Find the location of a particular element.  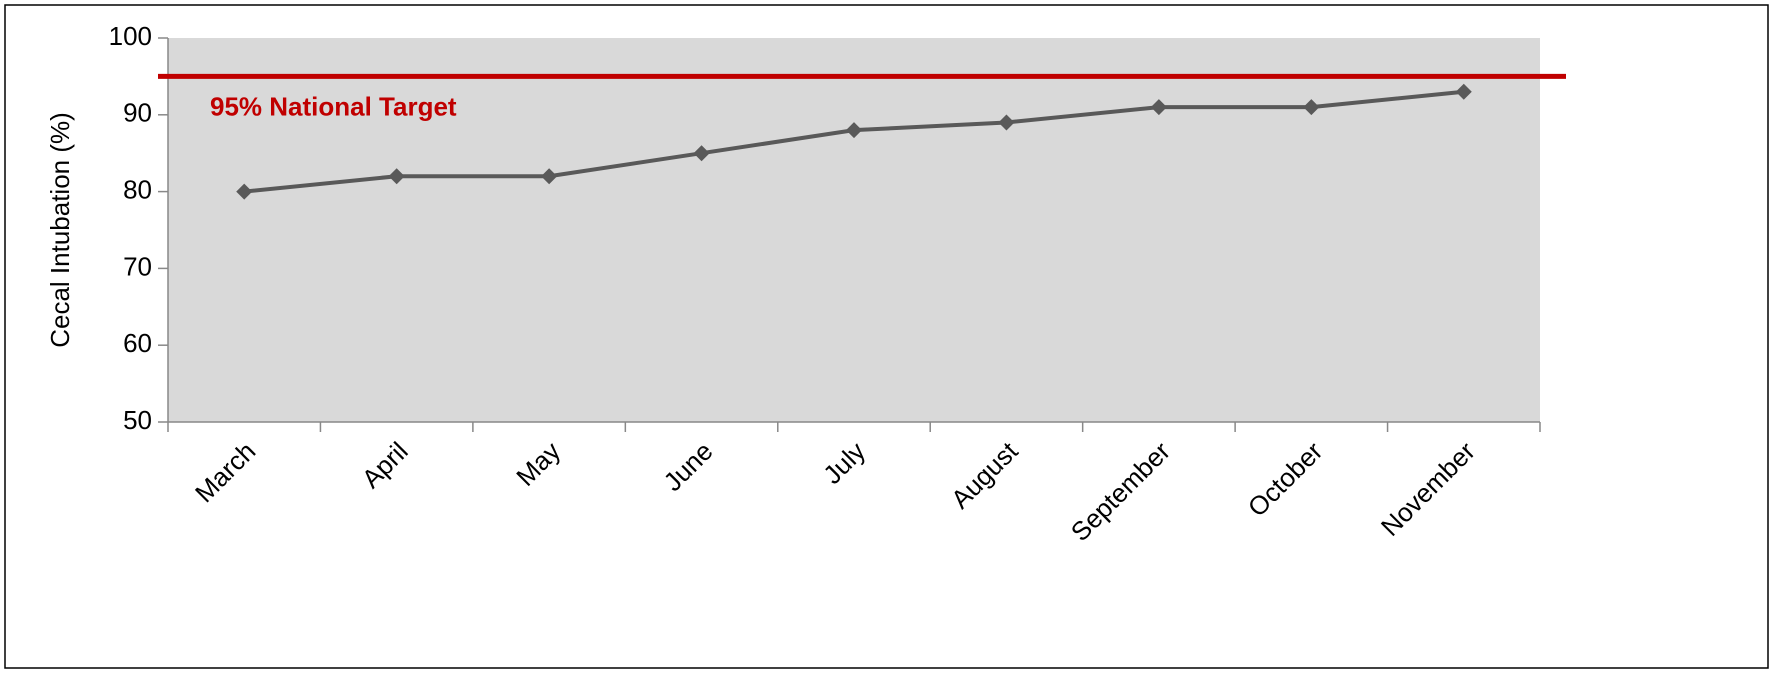

y-tick-label: 90 is located at coordinates (137, 113).